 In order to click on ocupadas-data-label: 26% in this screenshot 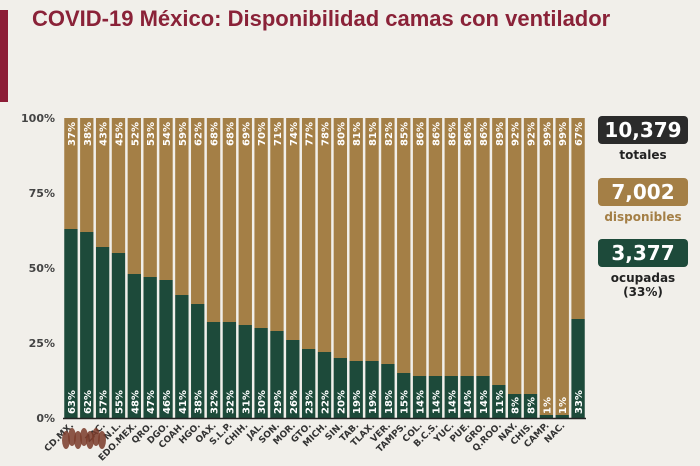, I will do `click(294, 402)`.